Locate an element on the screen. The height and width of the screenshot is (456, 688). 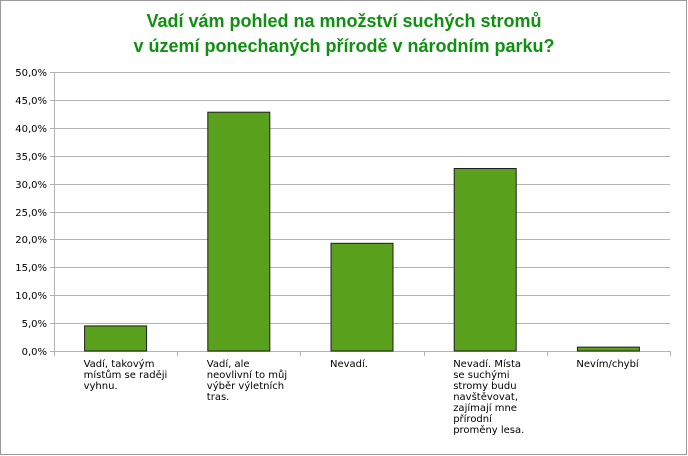
x-category-label-line: vyhnu. is located at coordinates (100, 386).